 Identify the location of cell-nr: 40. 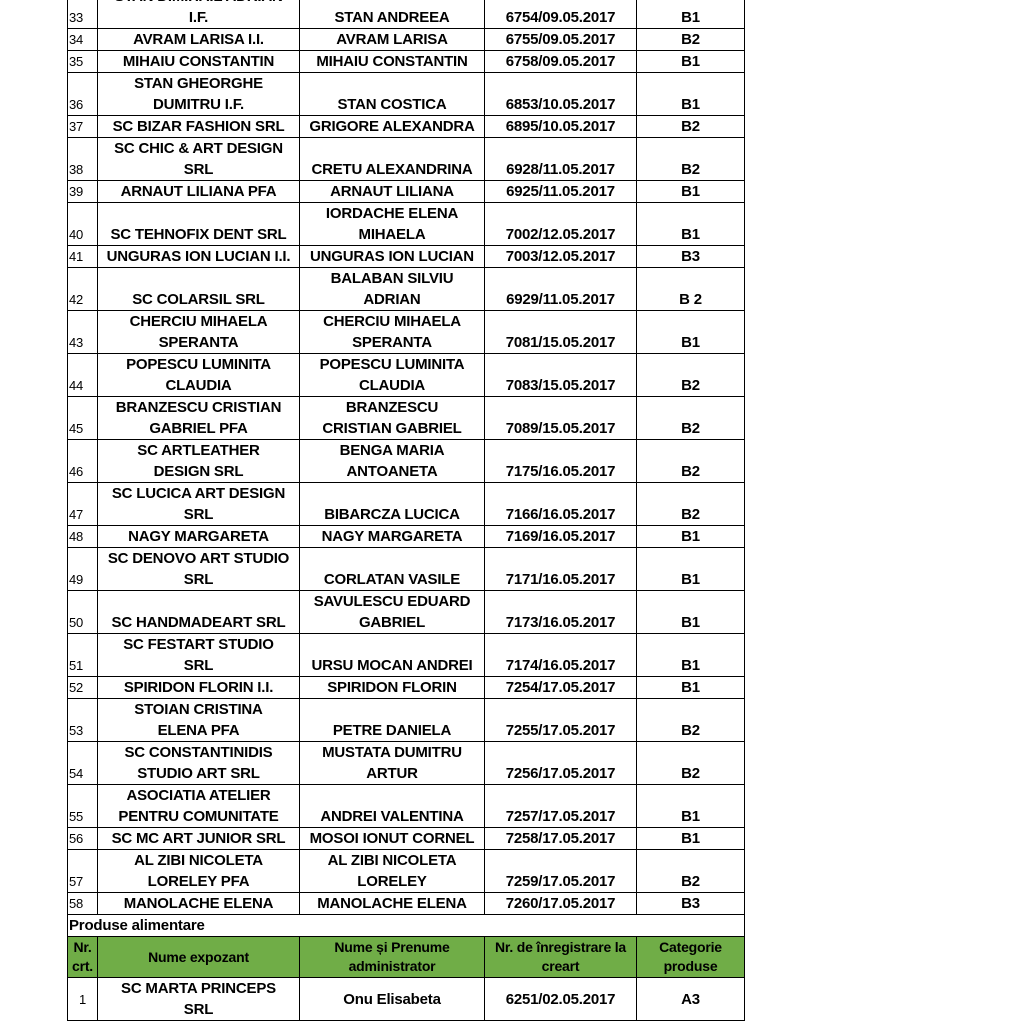
(82, 224).